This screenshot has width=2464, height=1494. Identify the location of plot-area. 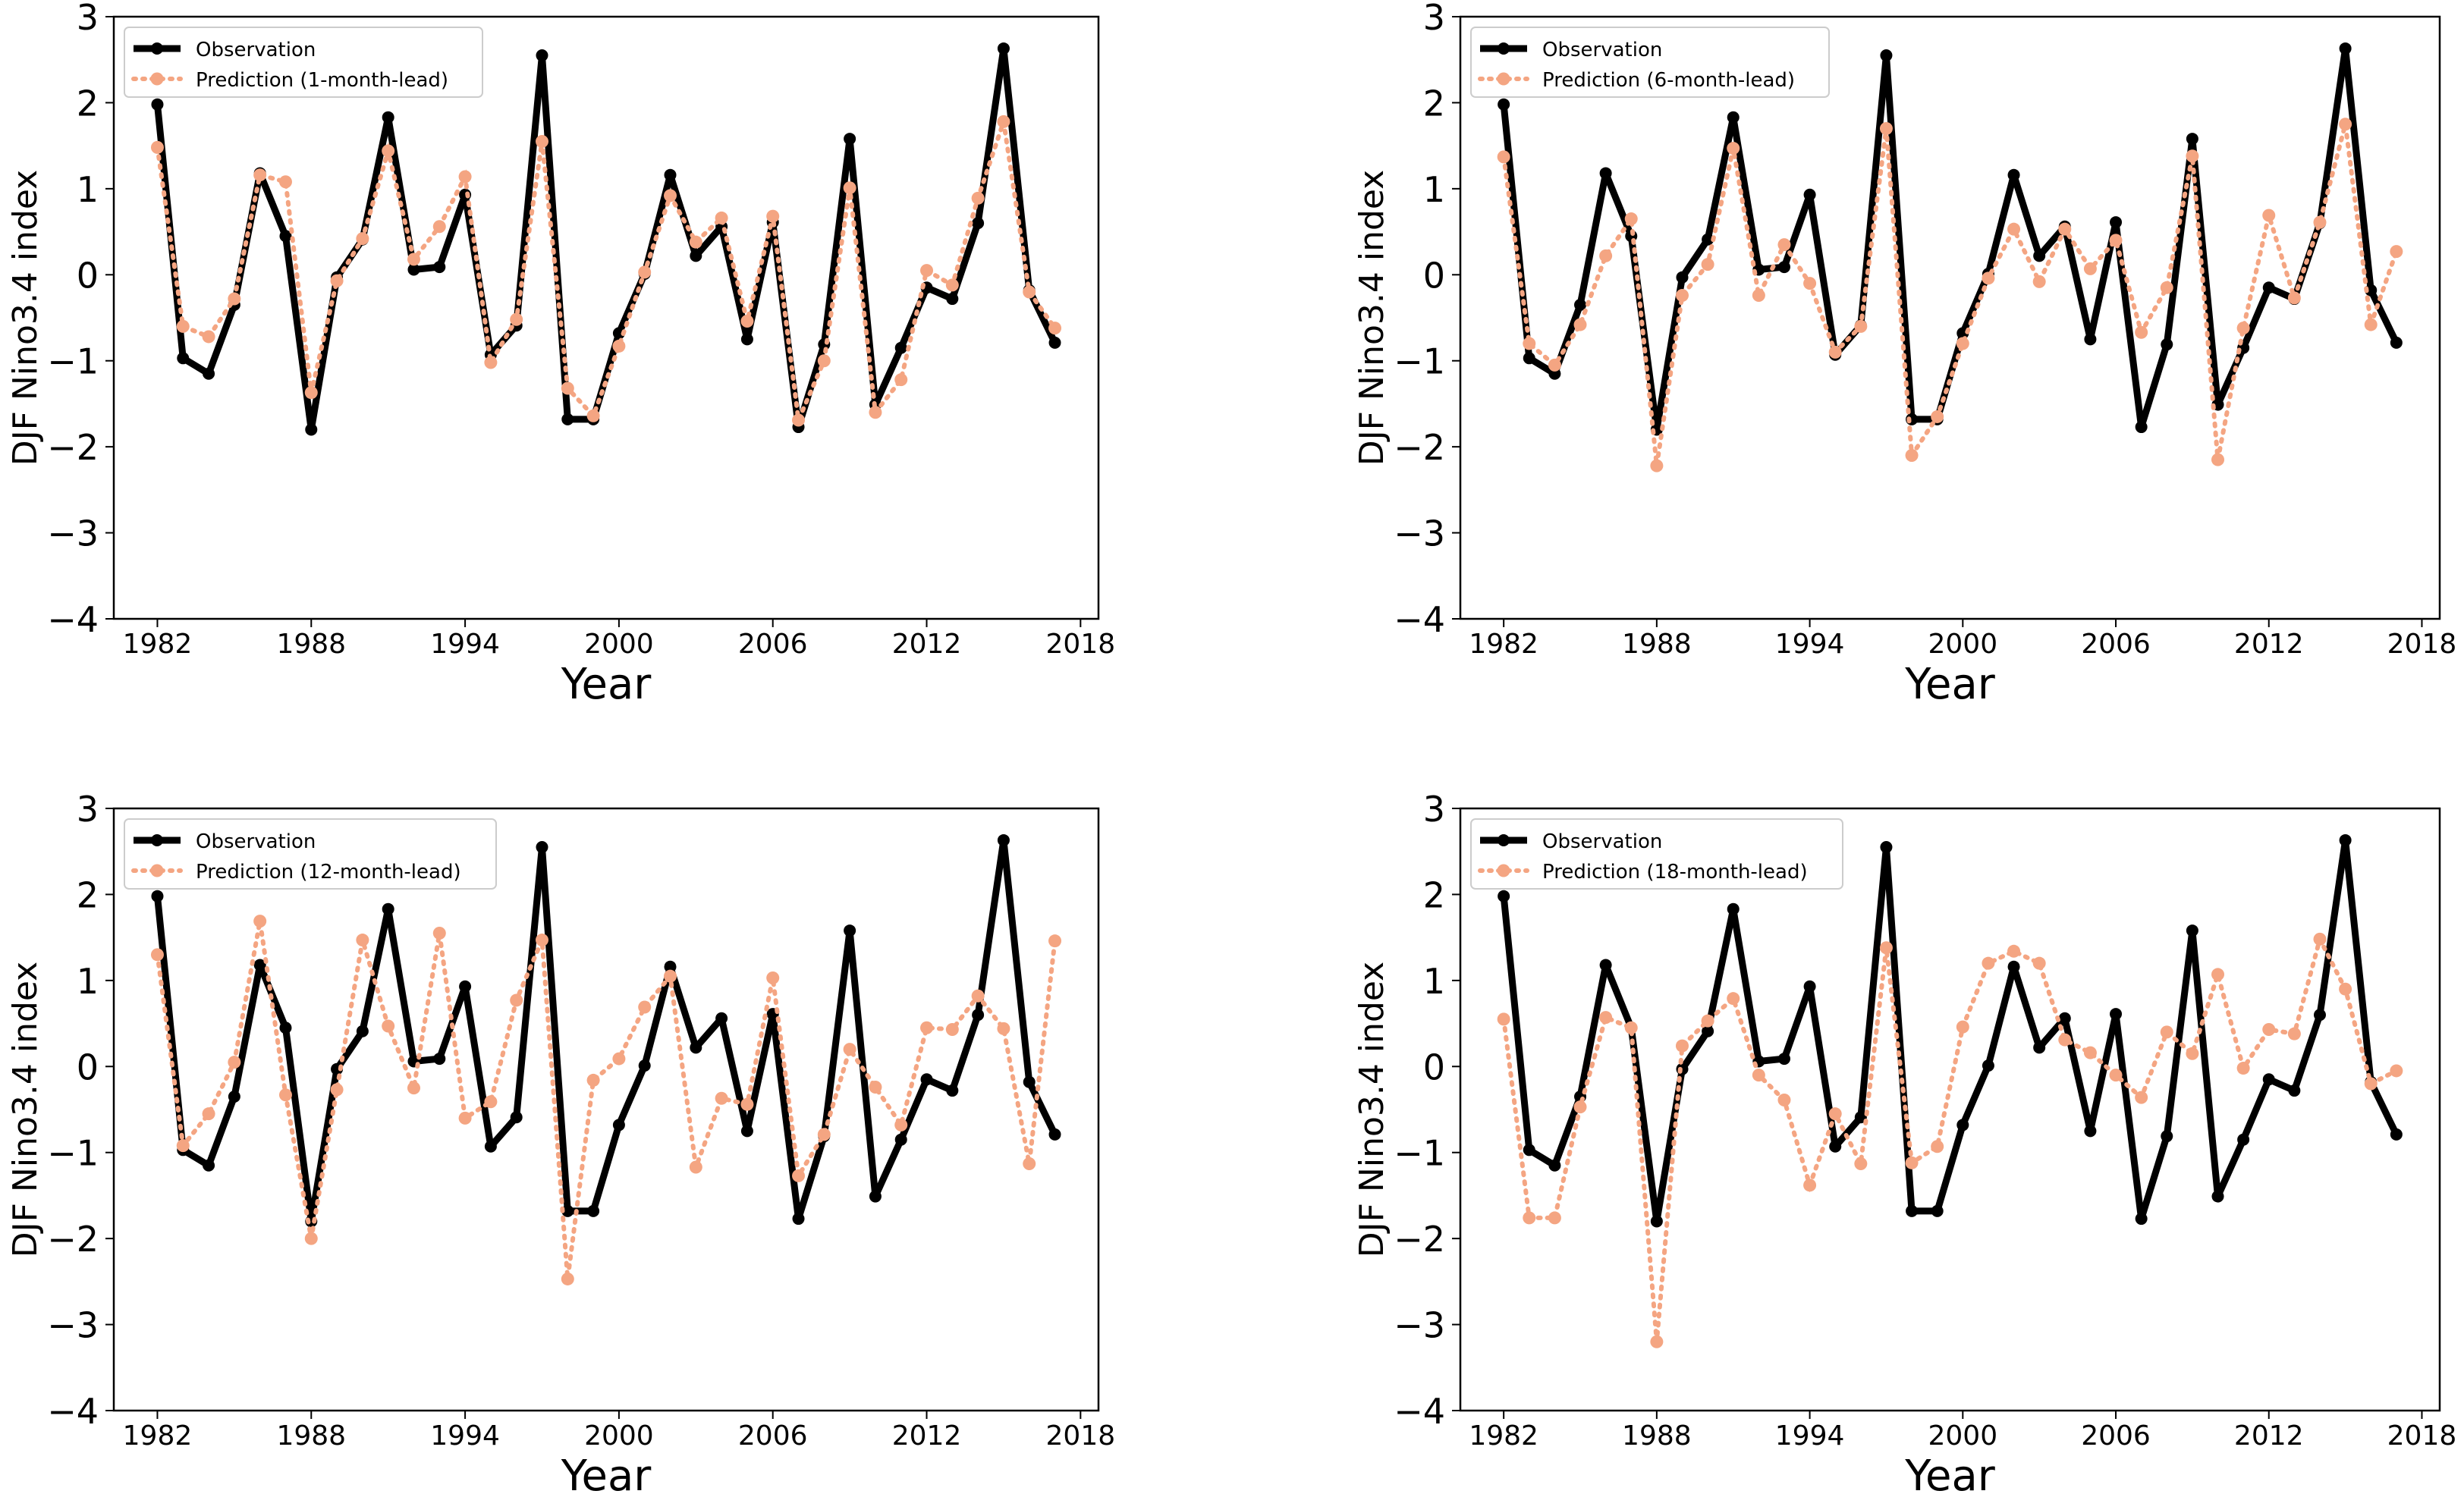
(1950, 1090).